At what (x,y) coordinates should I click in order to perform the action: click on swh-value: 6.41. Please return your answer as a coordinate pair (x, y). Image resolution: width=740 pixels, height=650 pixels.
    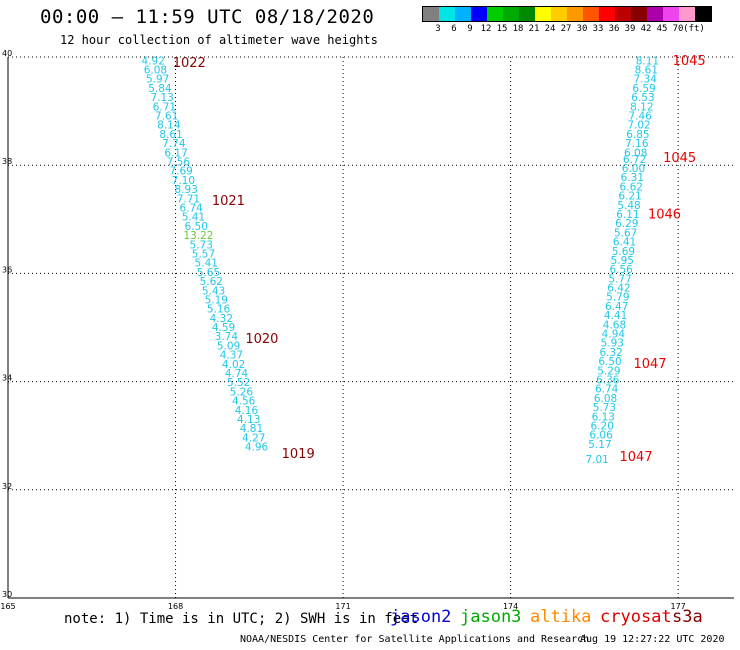
    Looking at the image, I should click on (624, 243).